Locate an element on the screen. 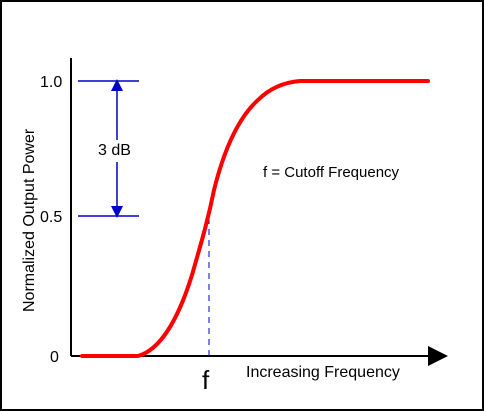 The image size is (484, 411). y-tick-label-0: 0 is located at coordinates (54, 357).